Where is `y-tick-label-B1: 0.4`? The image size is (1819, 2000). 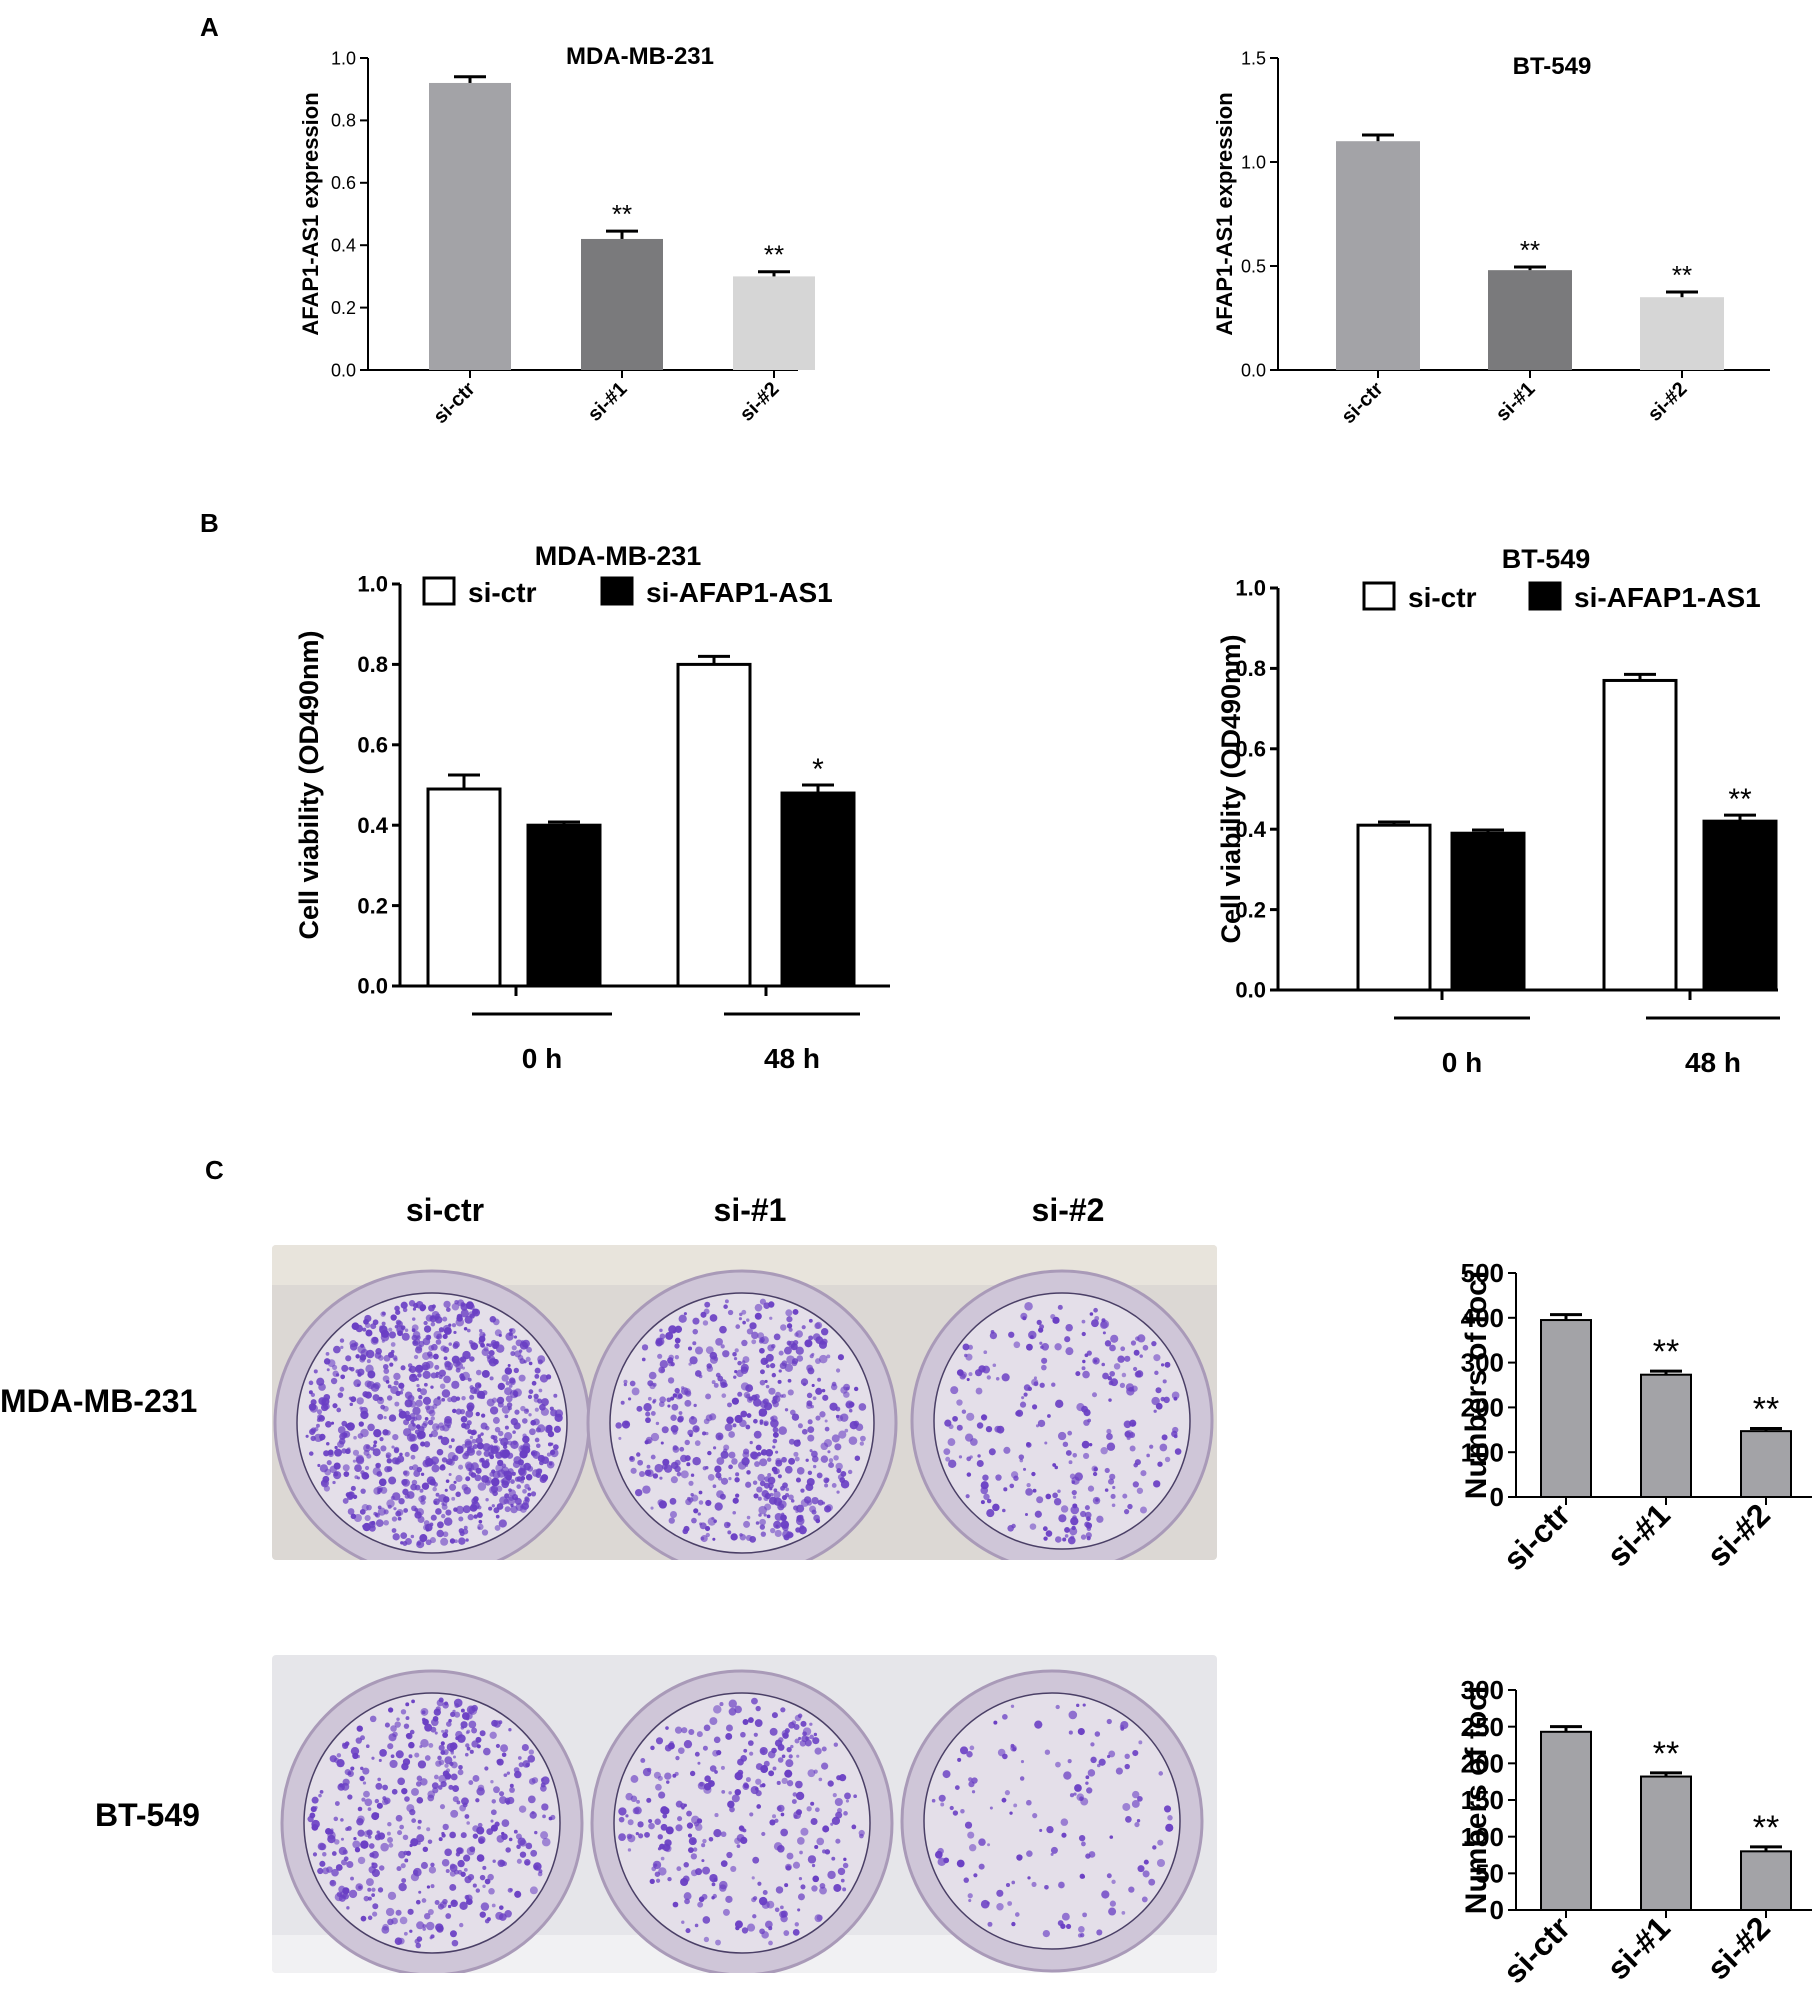 y-tick-label-B1: 0.4 is located at coordinates (372, 825).